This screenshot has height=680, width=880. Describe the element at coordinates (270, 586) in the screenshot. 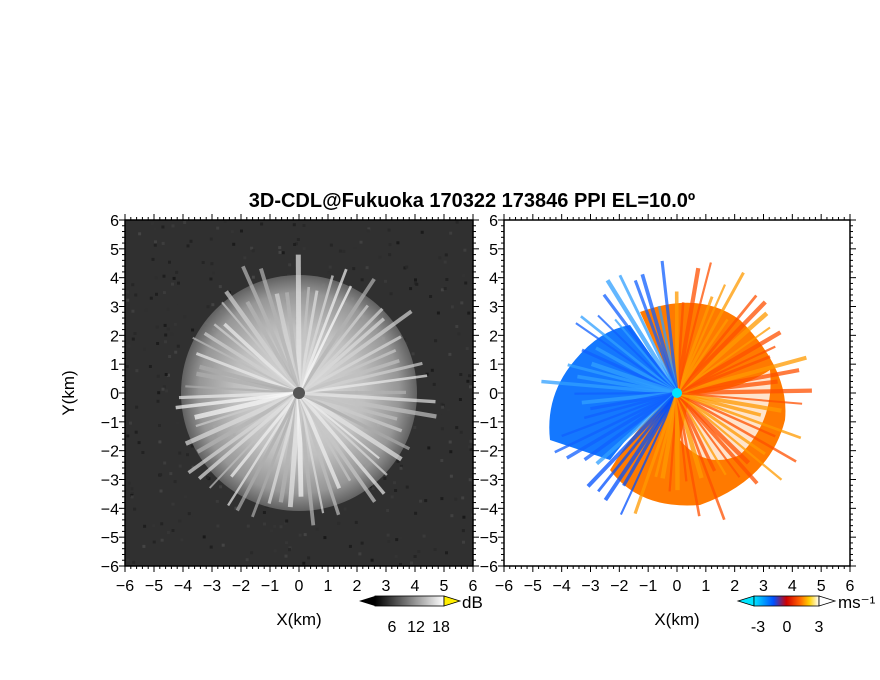

I see `x-tick-label: −1` at that location.